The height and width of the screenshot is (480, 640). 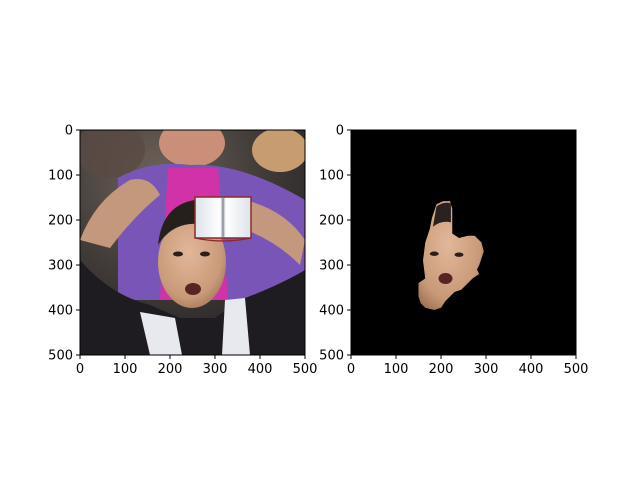 I want to click on left-ytick-label: 0, so click(x=69, y=131).